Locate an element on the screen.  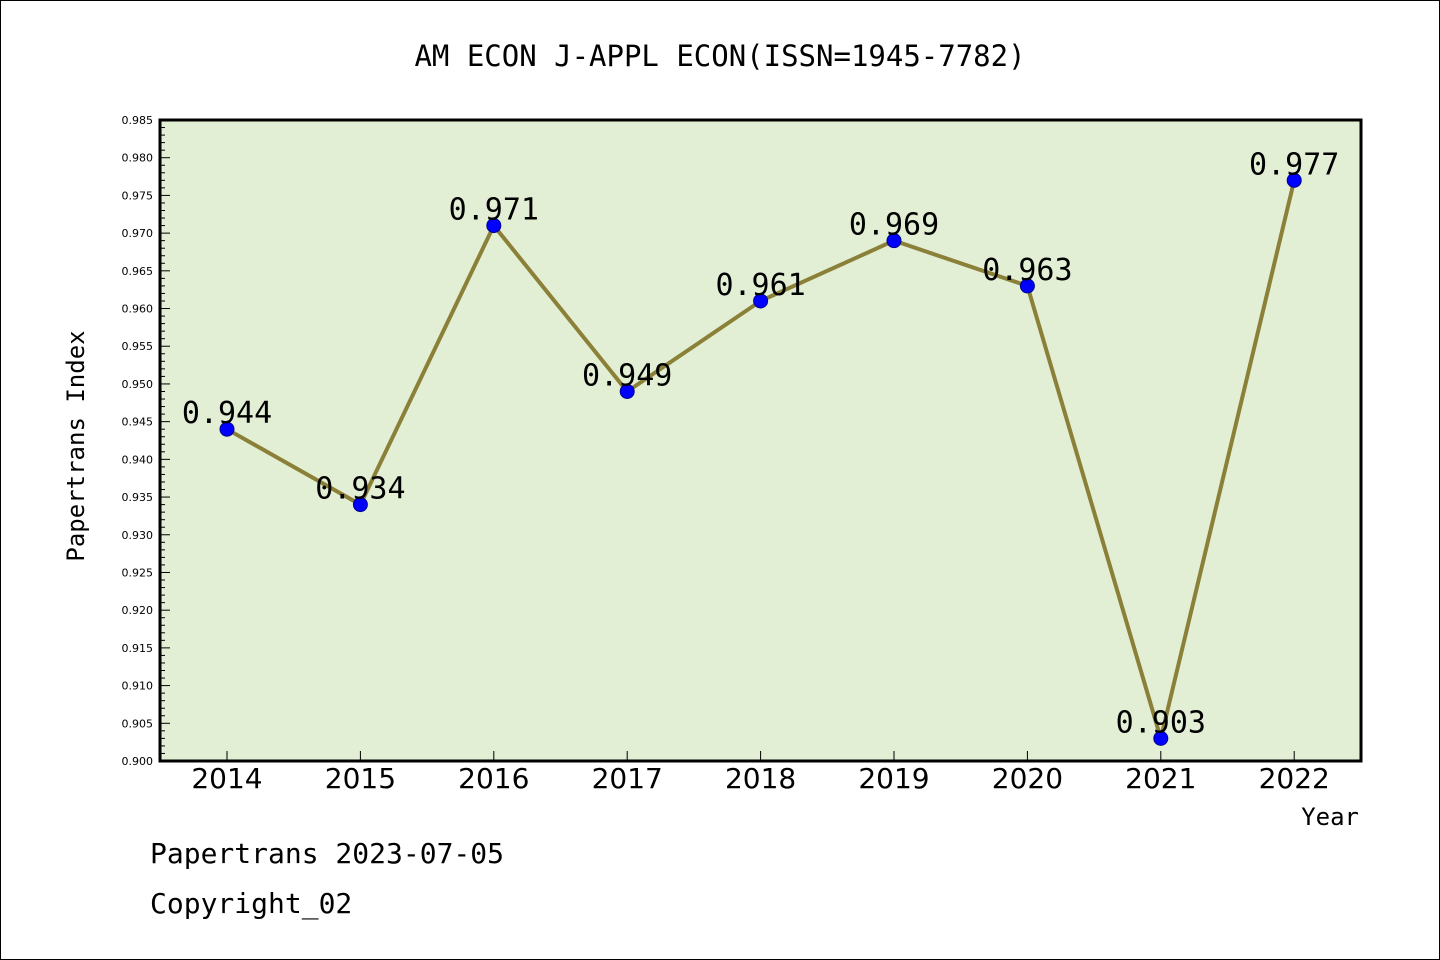
y-tick-label: 0.980 is located at coordinates (138, 158).